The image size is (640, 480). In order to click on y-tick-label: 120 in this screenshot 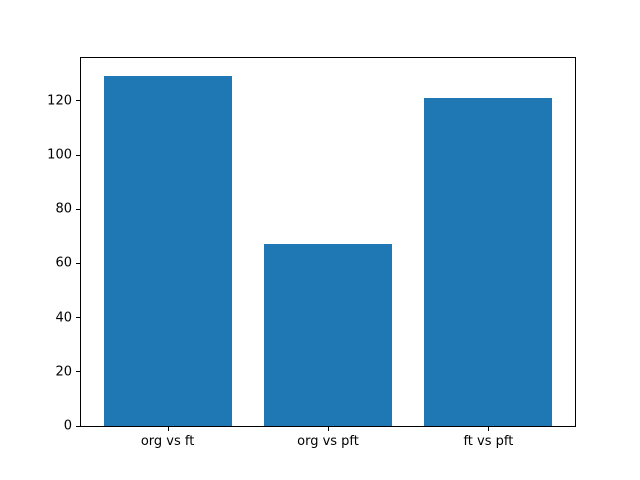, I will do `click(59, 101)`.